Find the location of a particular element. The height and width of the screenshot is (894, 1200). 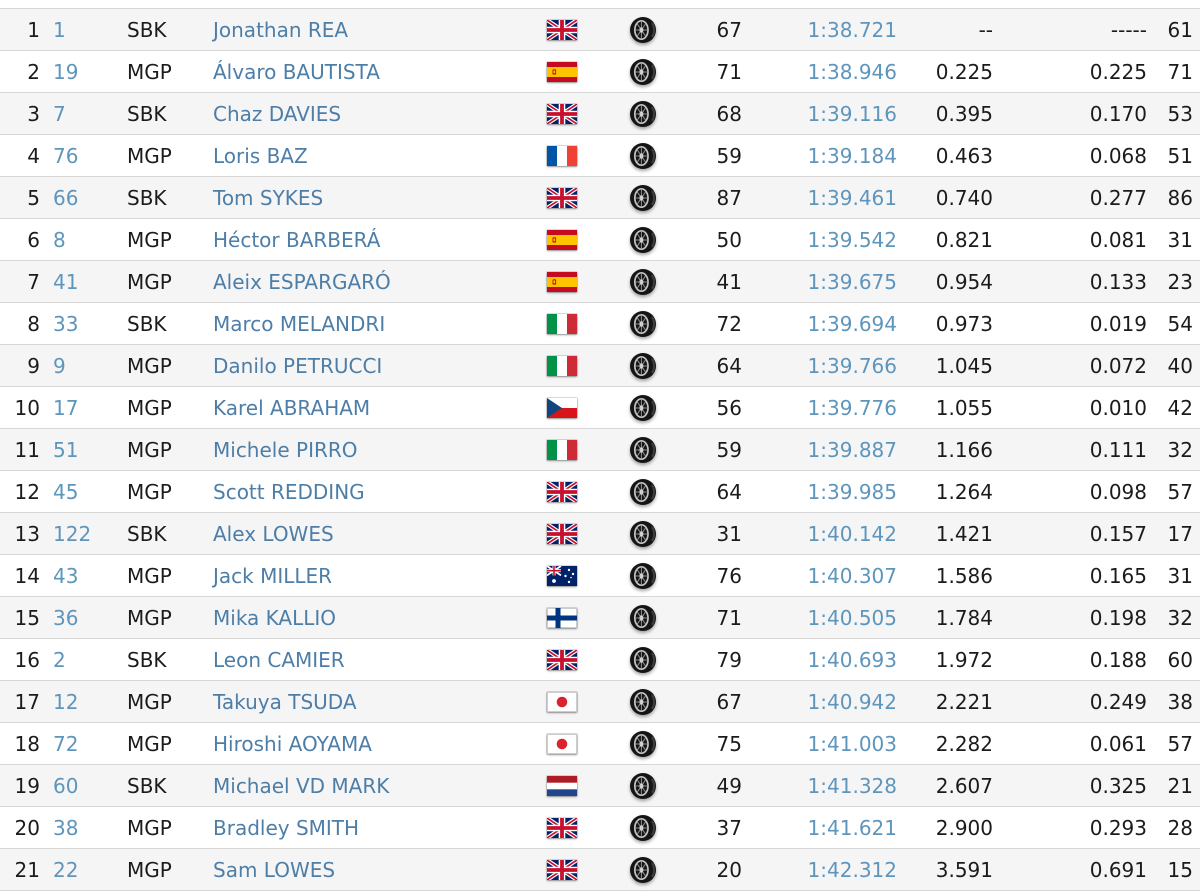

best-lap-time-link: 1:40.942 is located at coordinates (852, 701).